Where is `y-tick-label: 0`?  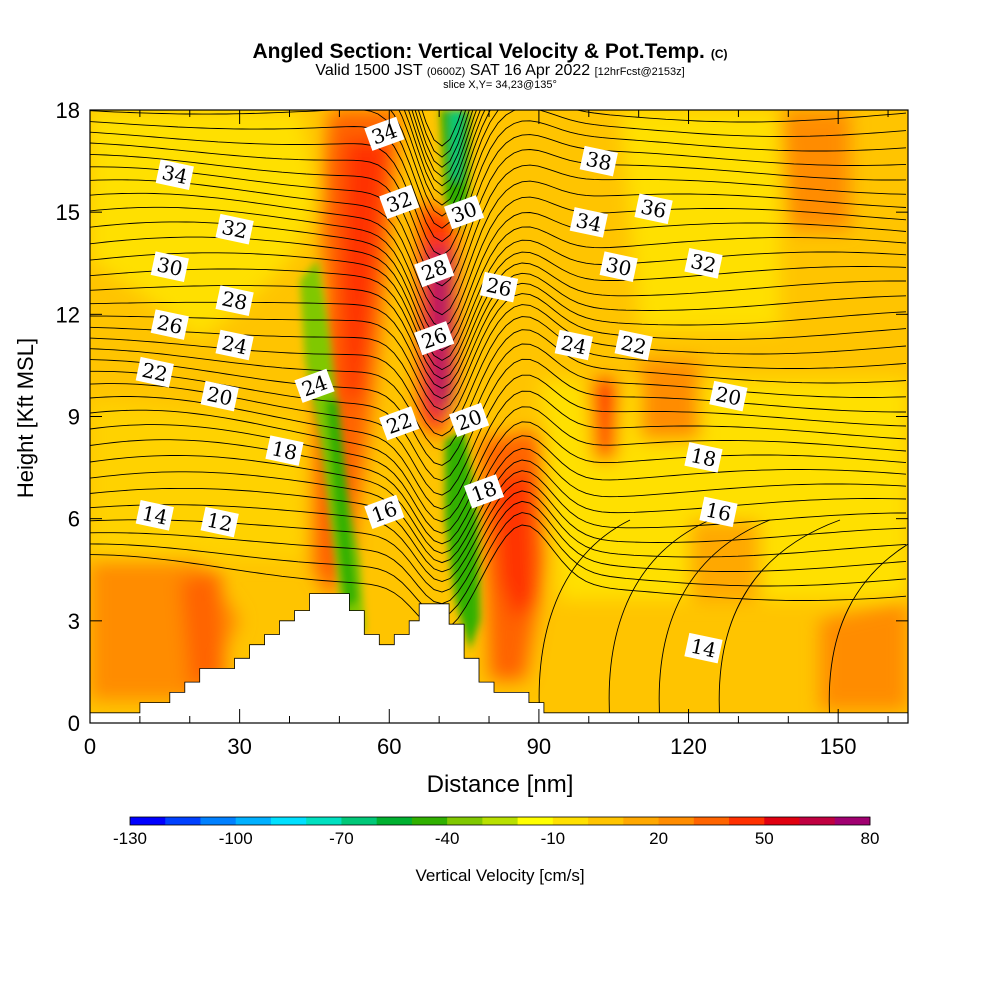 y-tick-label: 0 is located at coordinates (74, 723).